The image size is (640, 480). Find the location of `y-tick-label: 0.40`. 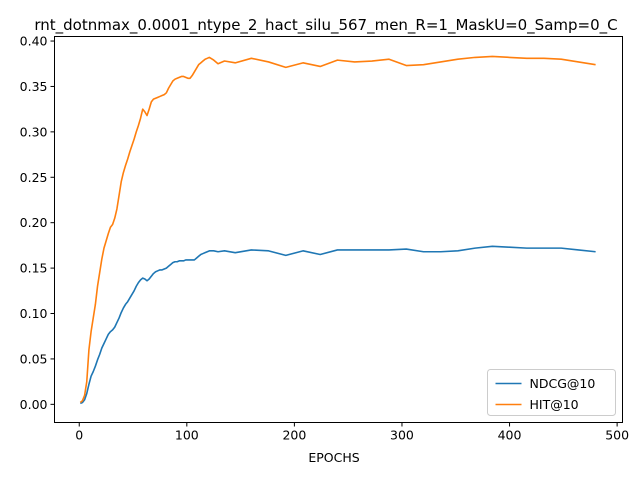

y-tick-label: 0.40 is located at coordinates (34, 41).